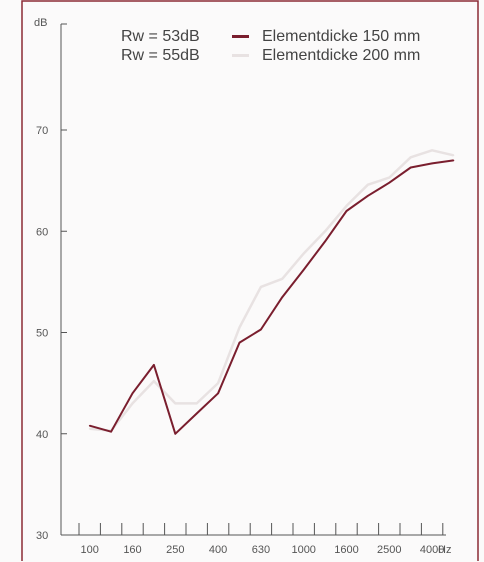 The height and width of the screenshot is (562, 484). Describe the element at coordinates (42, 131) in the screenshot. I see `y-tick-label: 70` at that location.